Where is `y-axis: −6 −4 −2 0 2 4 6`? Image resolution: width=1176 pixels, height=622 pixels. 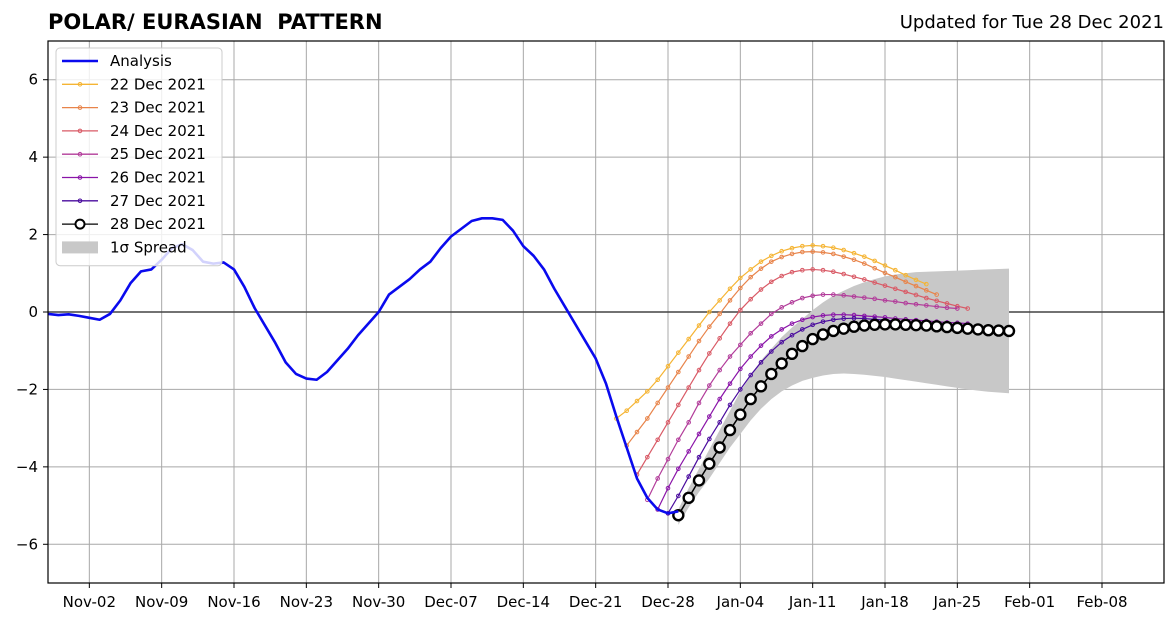 y-axis: −6 −4 −2 0 2 4 6 is located at coordinates (32, 312).